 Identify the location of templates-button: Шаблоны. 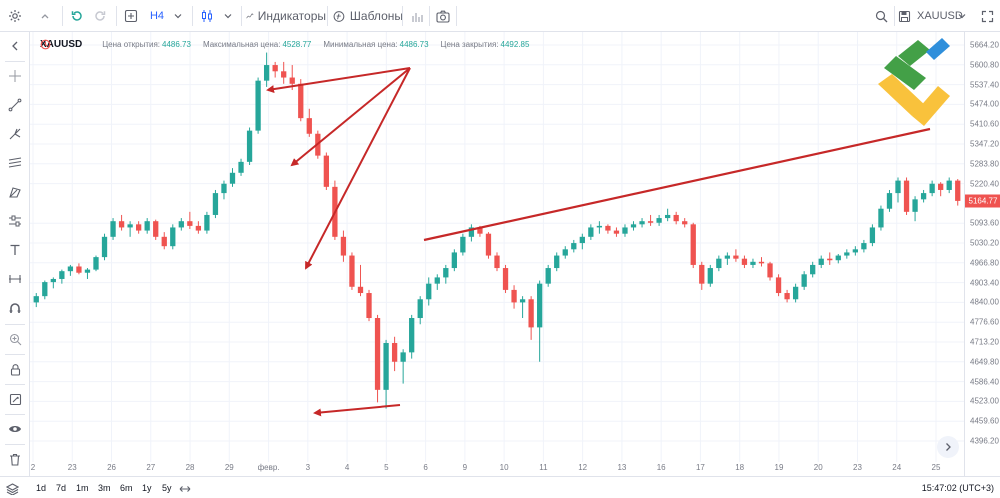
(368, 16).